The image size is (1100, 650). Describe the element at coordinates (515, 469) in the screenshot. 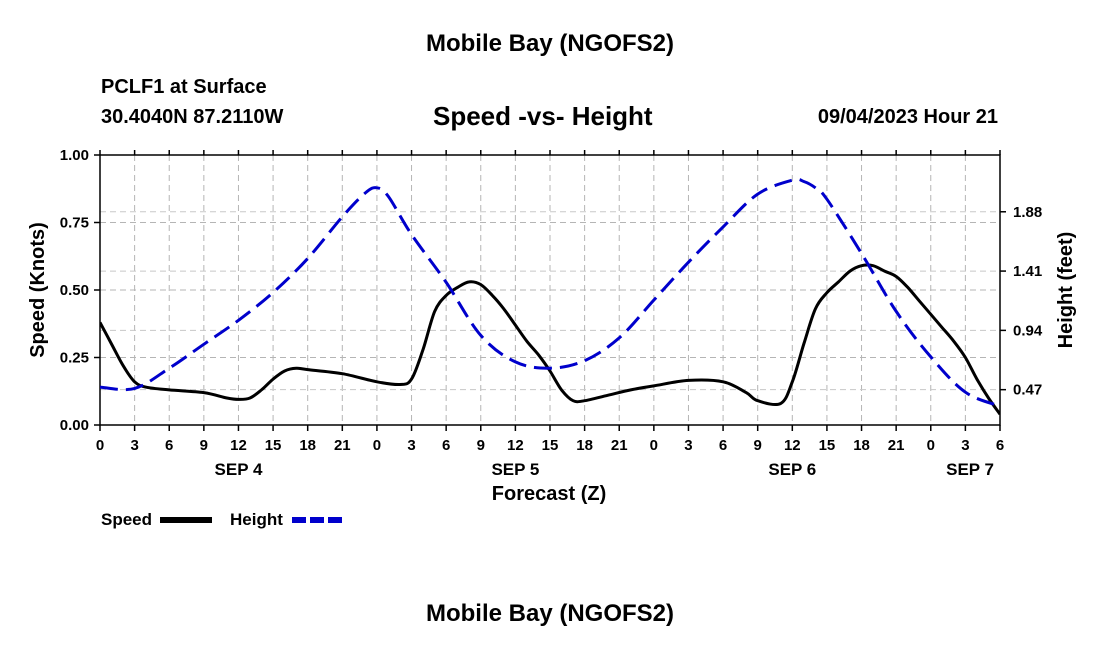

I see `day-label: SEP 5` at that location.